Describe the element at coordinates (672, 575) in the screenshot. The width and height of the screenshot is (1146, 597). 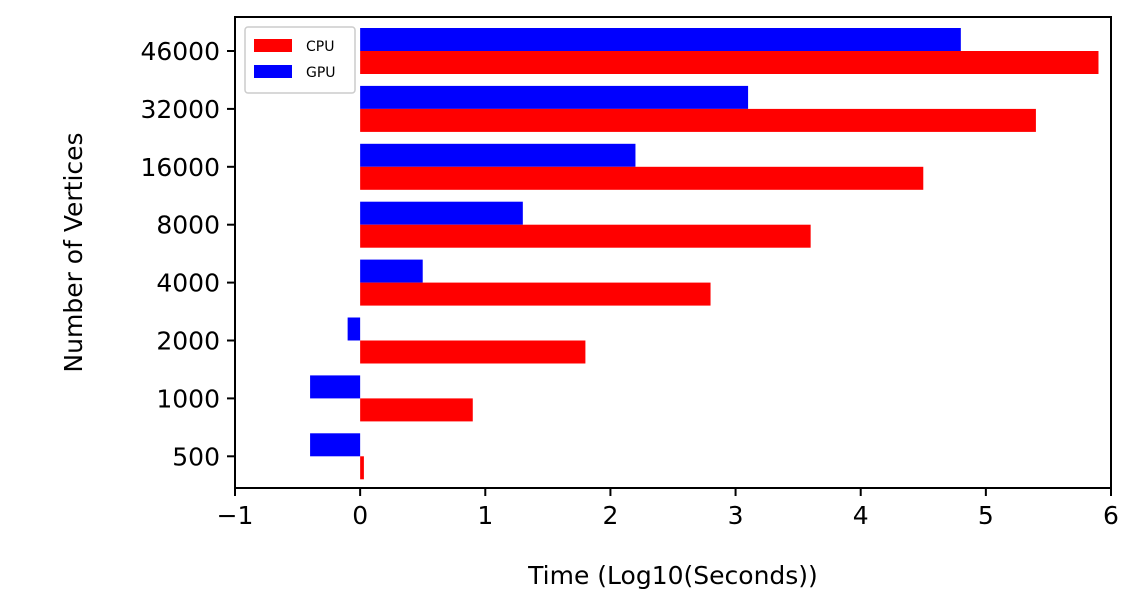
I see `x-axis-title: Time (Log10(Seconds))` at that location.